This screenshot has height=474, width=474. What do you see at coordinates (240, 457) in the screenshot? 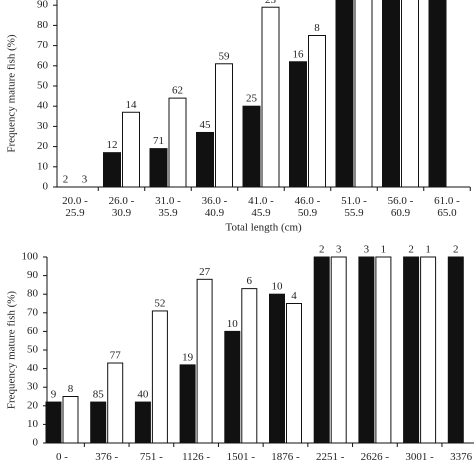
I see `x-tick-label: 1501 -` at bounding box center [240, 457].